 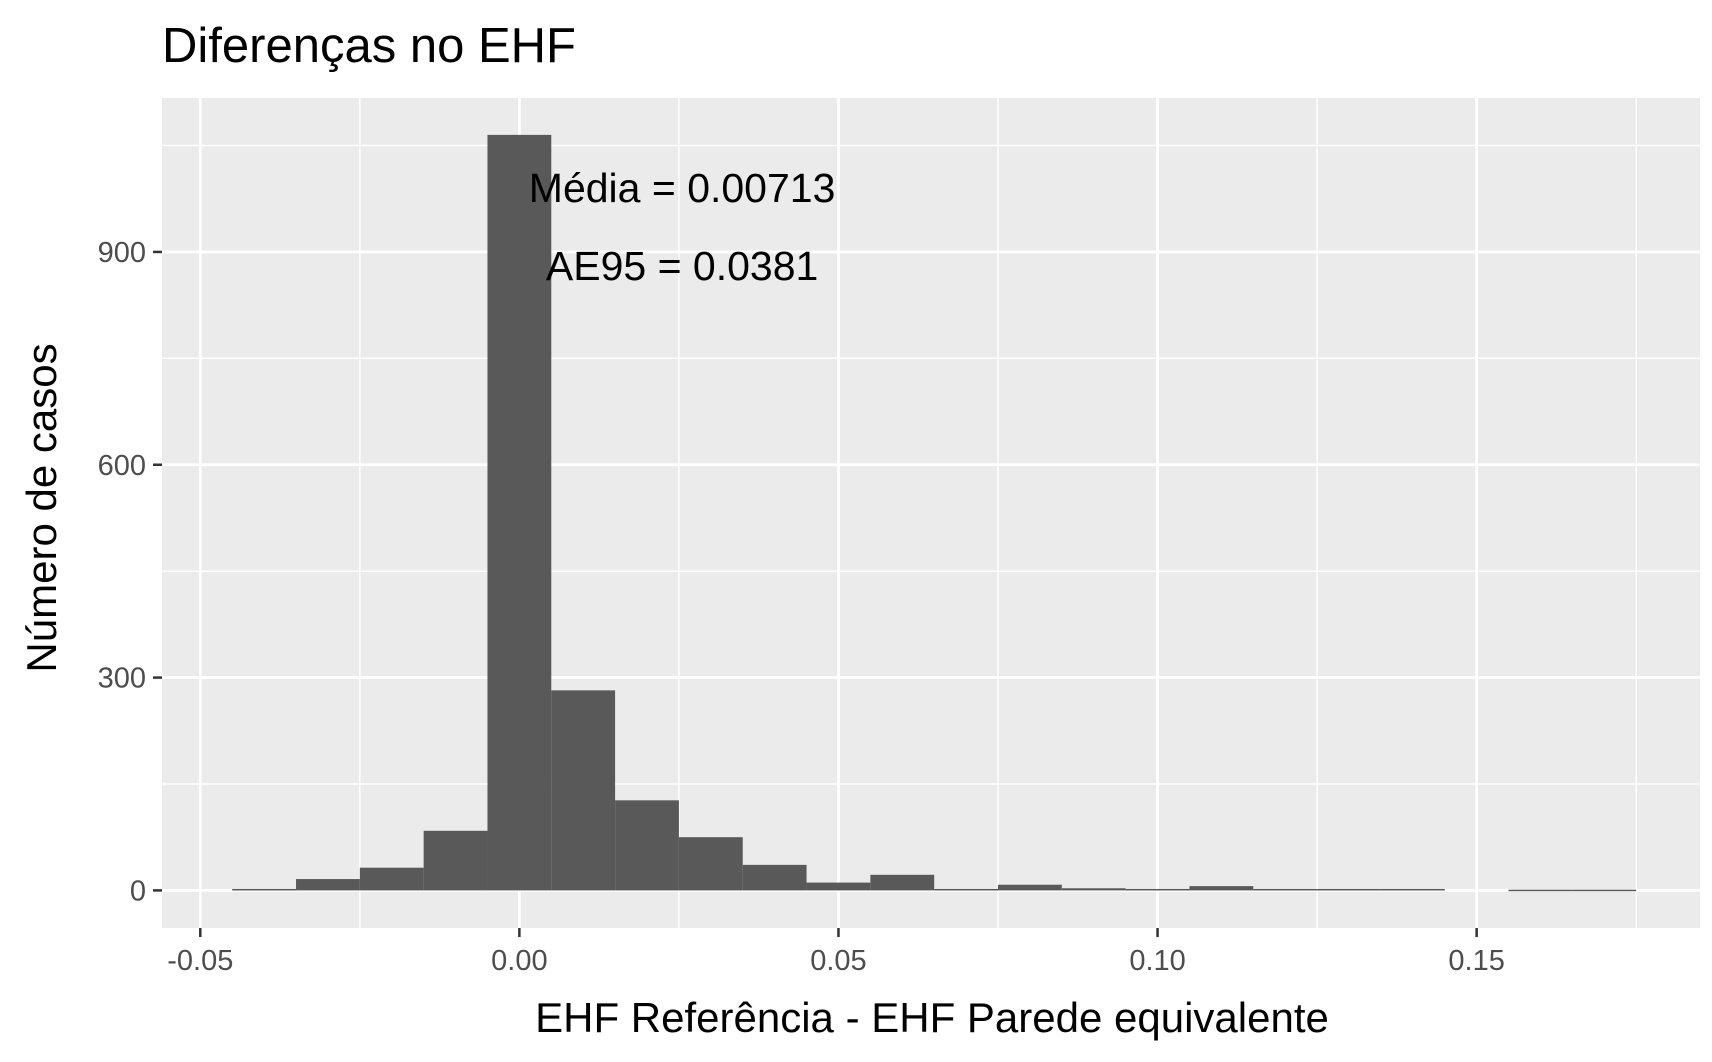 What do you see at coordinates (200, 961) in the screenshot?
I see `x-tick-label: -0.05` at bounding box center [200, 961].